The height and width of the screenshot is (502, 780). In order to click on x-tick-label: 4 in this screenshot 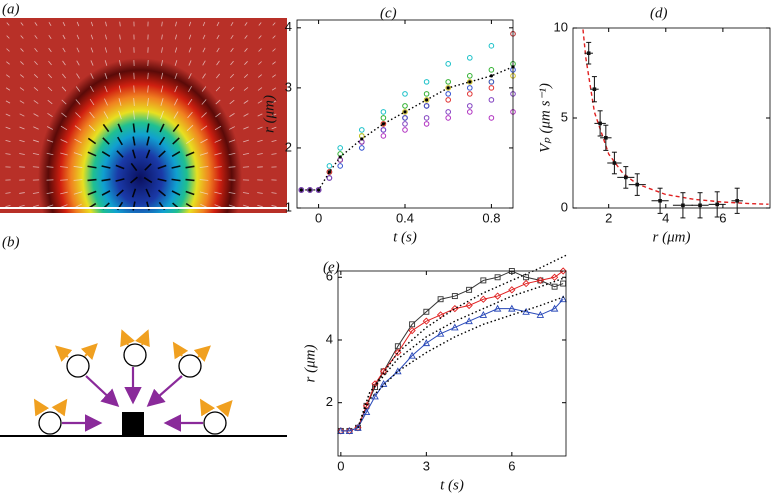, I will do `click(665, 217)`.